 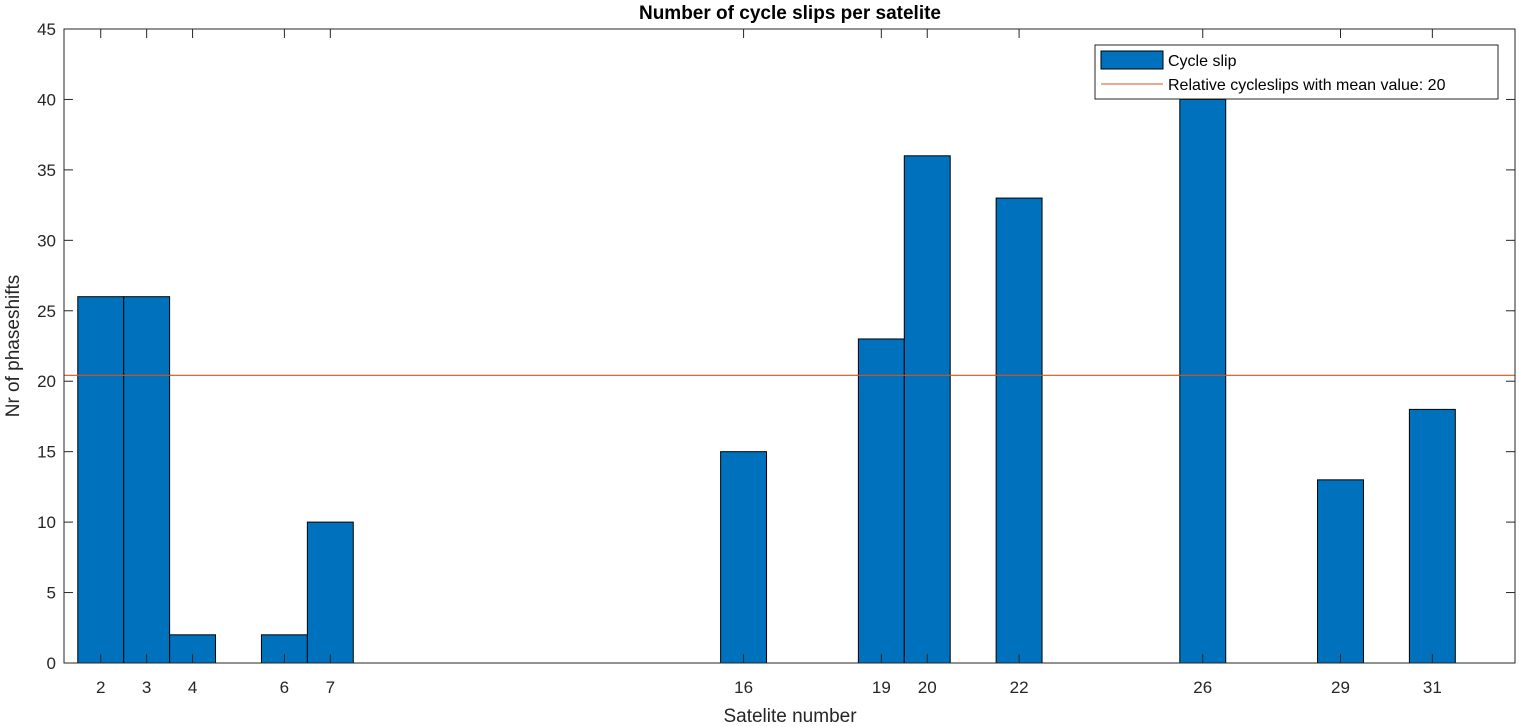 I want to click on chart-title: Number of cycle slips per satelite, so click(x=790, y=13).